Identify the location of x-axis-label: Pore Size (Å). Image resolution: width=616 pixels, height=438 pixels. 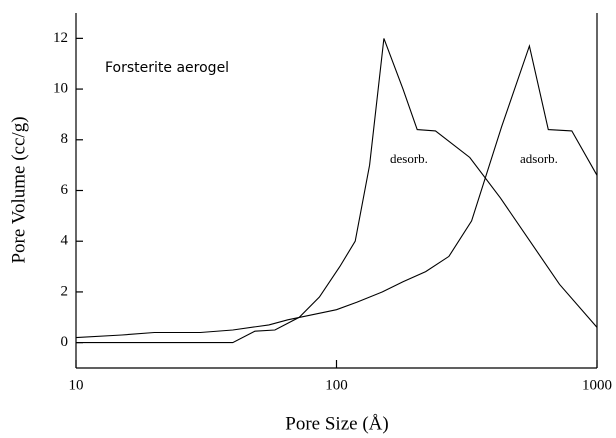
(336, 423).